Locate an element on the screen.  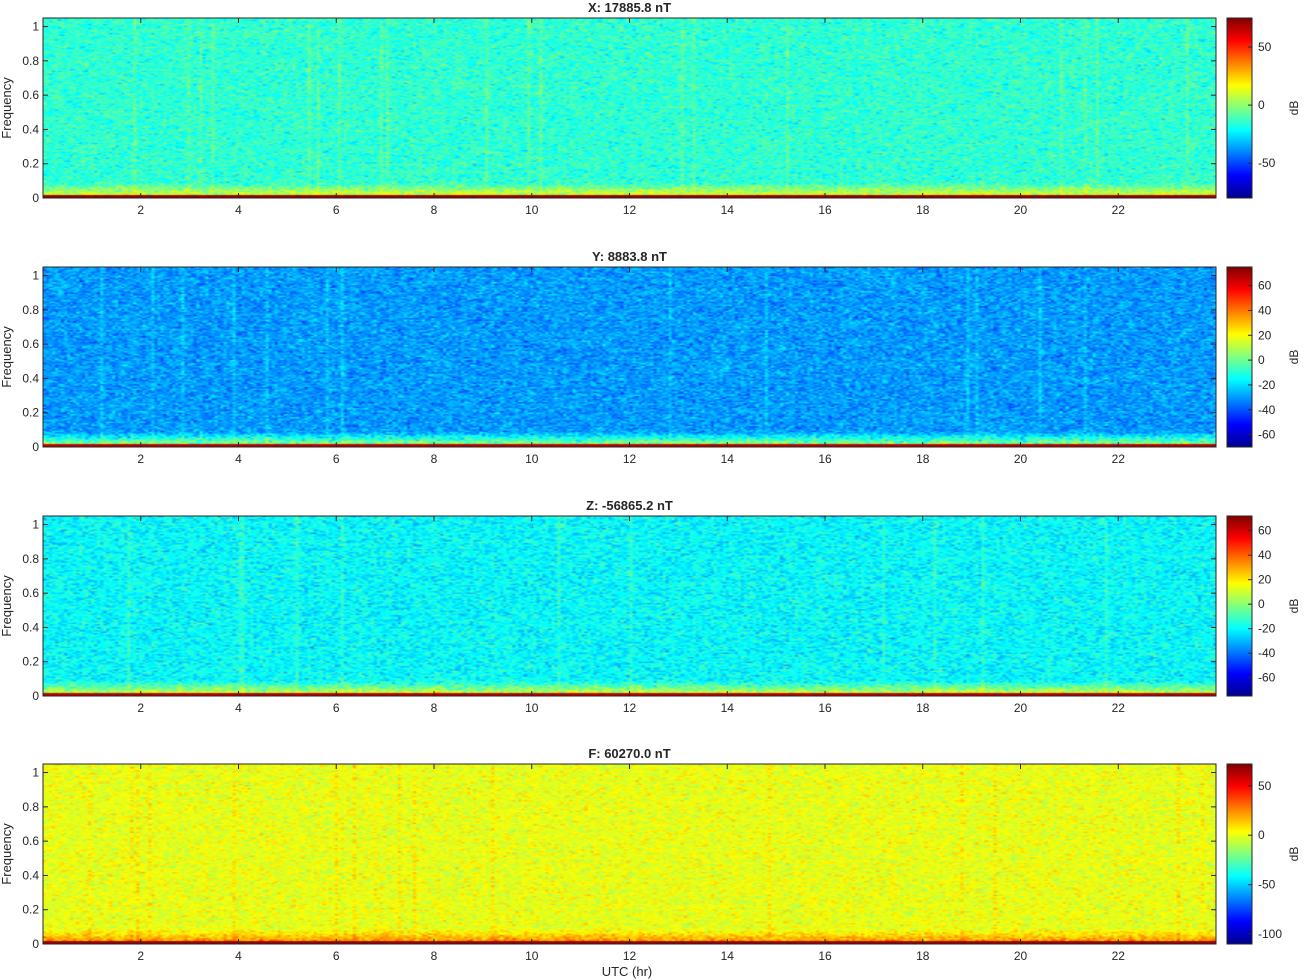
panel-title: F: 60270.0 nT is located at coordinates (629, 753).